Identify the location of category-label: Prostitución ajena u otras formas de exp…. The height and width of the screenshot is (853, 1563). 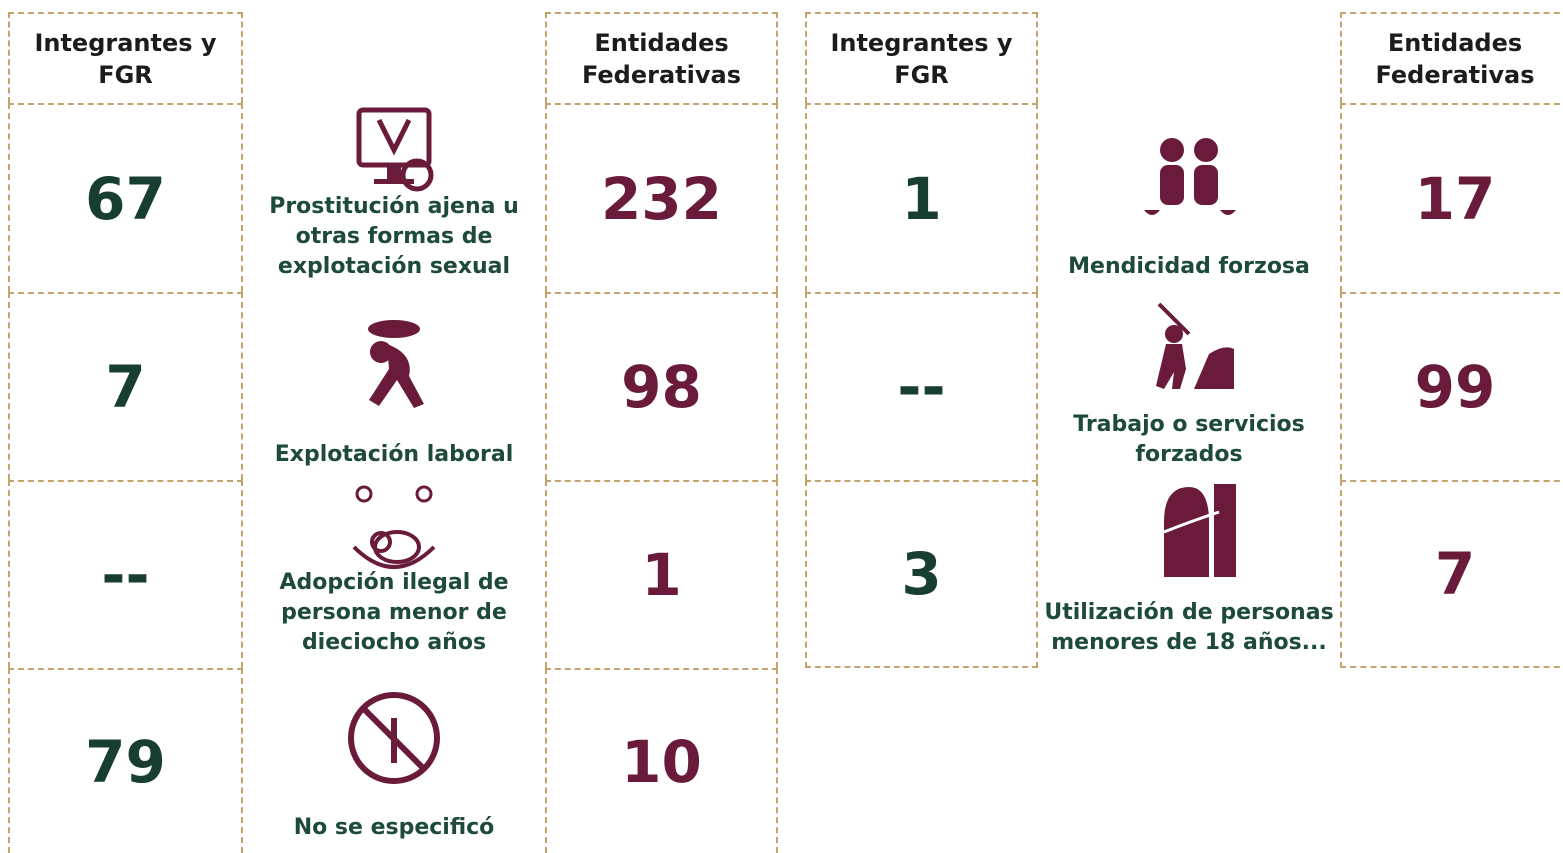
(394, 236).